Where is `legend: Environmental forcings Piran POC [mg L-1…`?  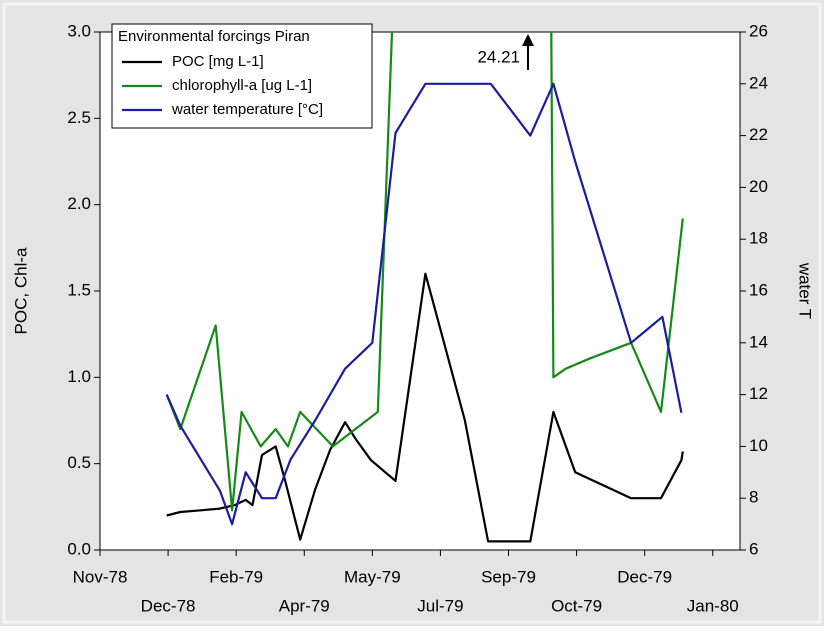
legend: Environmental forcings Piran POC [mg L-1… is located at coordinates (242, 76).